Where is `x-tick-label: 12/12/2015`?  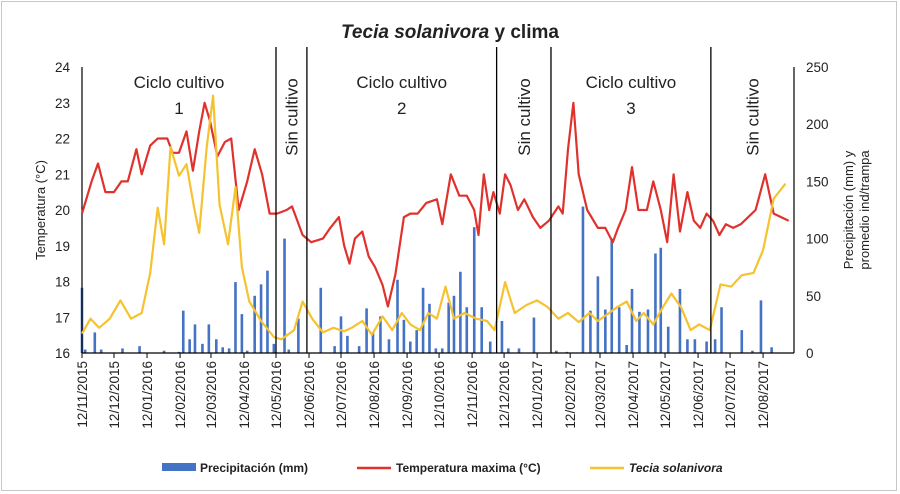
x-tick-label: 12/12/2015 is located at coordinates (114, 395).